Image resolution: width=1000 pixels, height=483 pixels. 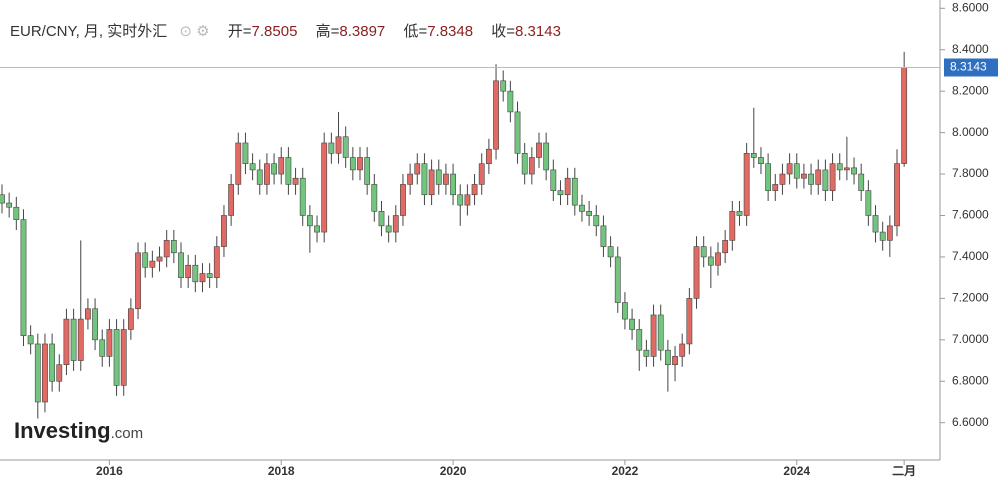 What do you see at coordinates (281, 471) in the screenshot?
I see `x-tick-label: 2018` at bounding box center [281, 471].